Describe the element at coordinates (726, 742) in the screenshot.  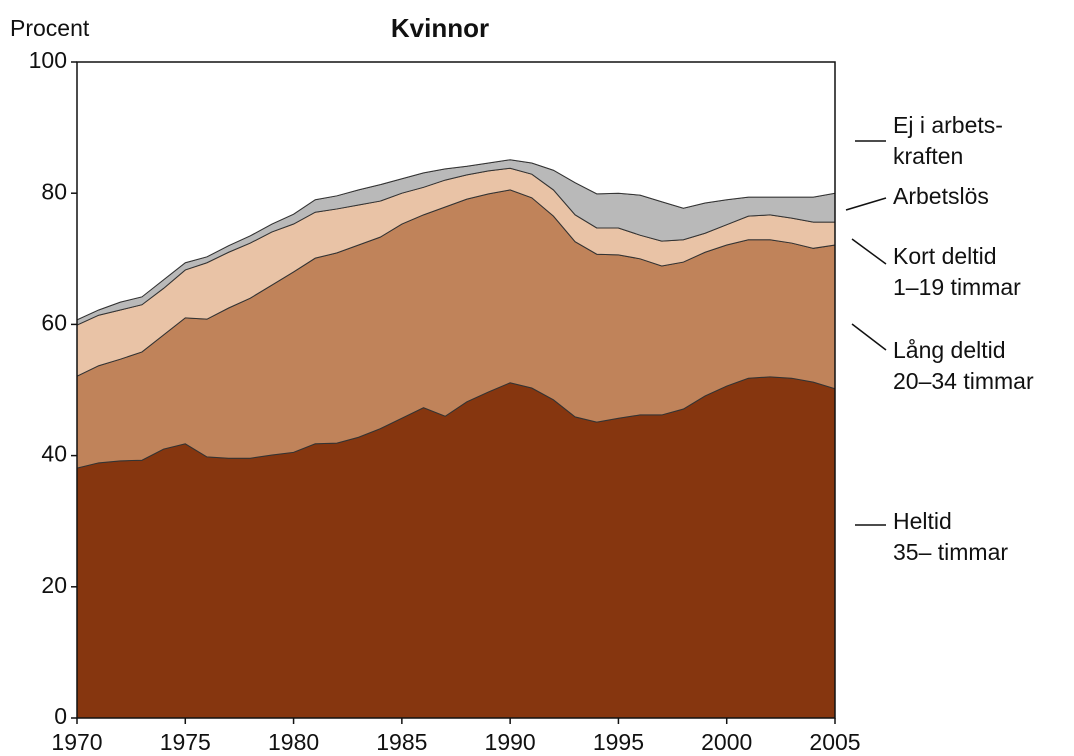
I see `x-tick-label: 2000` at that location.